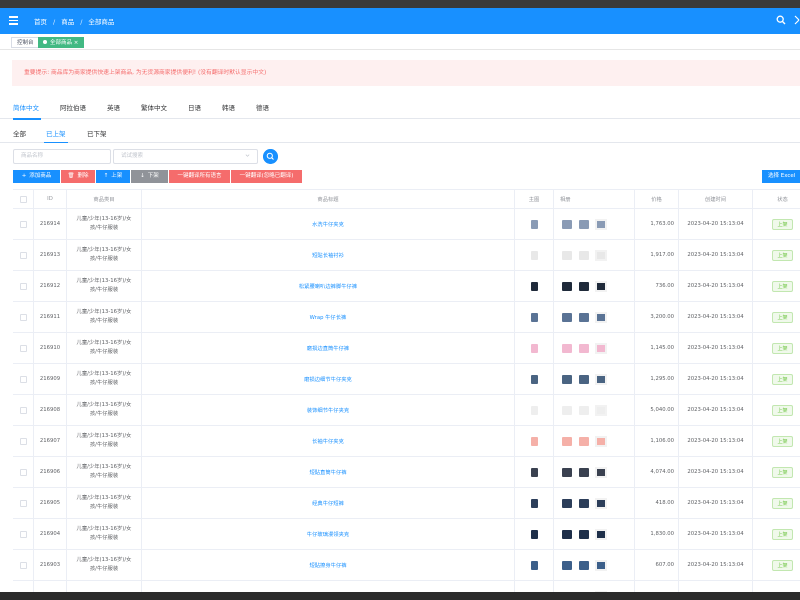 This screenshot has width=800, height=600. Describe the element at coordinates (78, 176) in the screenshot. I see `delete-button: 🗑 删除` at that location.